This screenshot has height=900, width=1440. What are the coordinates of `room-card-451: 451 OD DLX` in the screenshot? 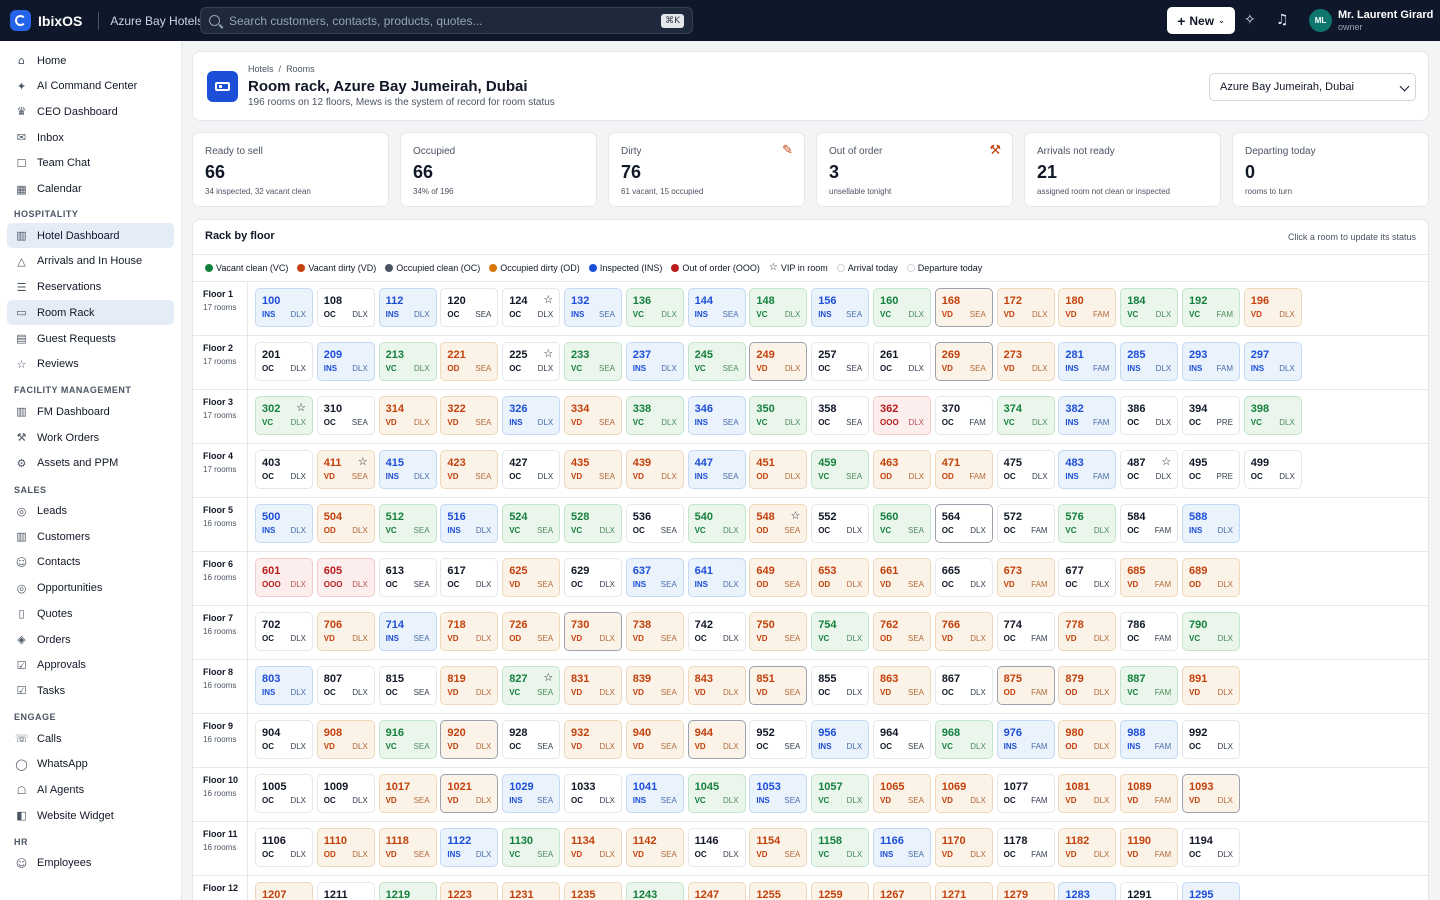 It's located at (778, 469).